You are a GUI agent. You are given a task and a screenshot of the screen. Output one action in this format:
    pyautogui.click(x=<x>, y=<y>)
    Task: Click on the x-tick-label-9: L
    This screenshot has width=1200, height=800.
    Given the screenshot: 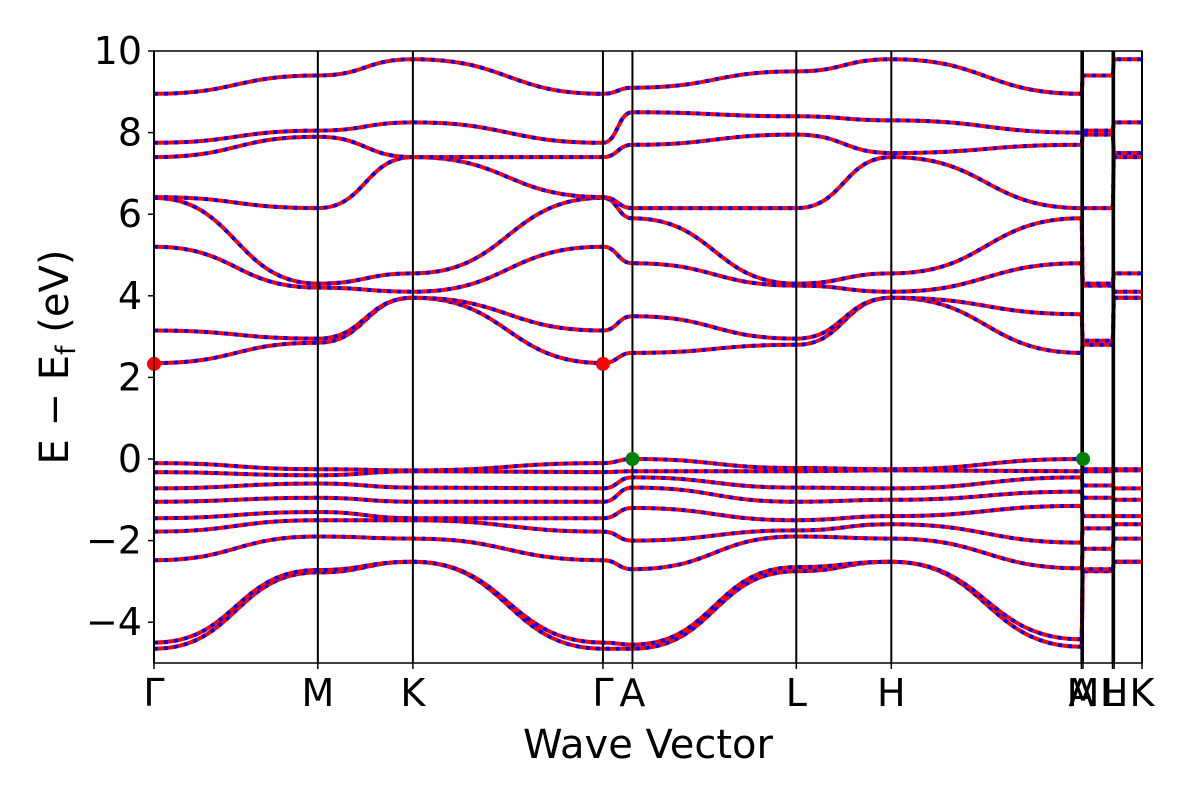 What is the action you would take?
    pyautogui.click(x=1112, y=693)
    